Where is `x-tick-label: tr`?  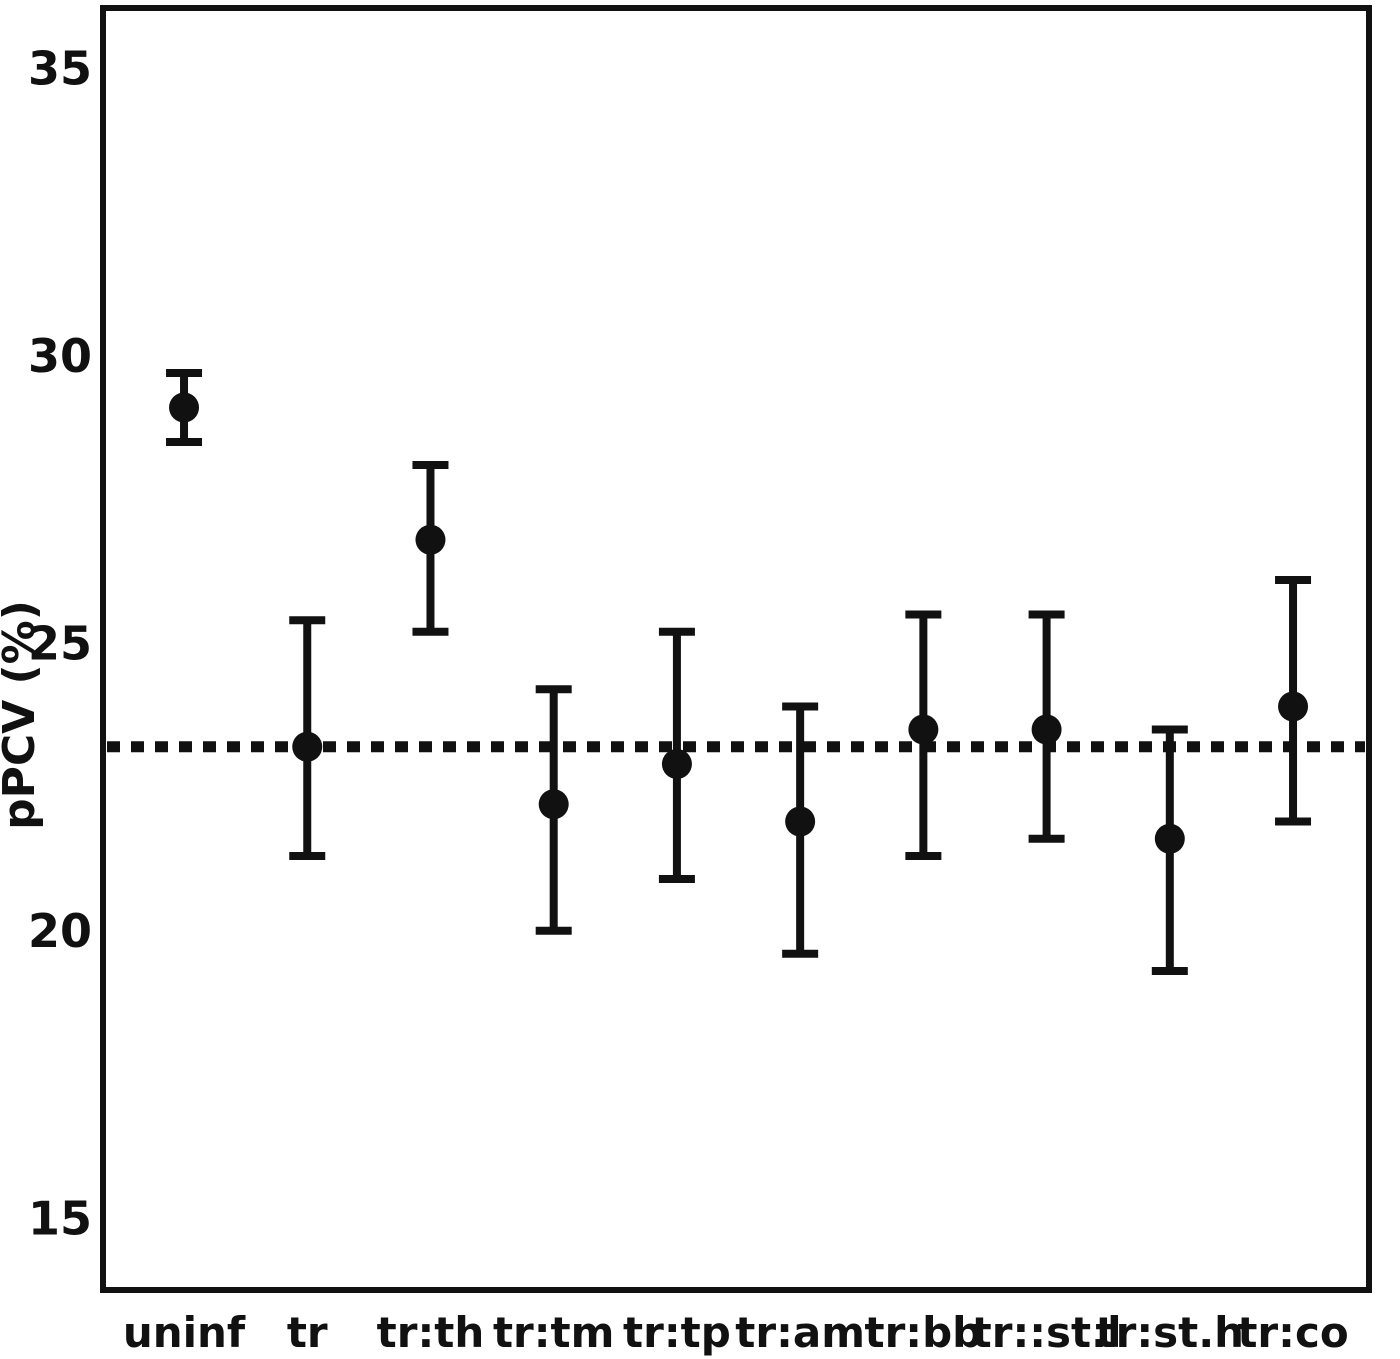 x-tick-label: tr is located at coordinates (307, 1332).